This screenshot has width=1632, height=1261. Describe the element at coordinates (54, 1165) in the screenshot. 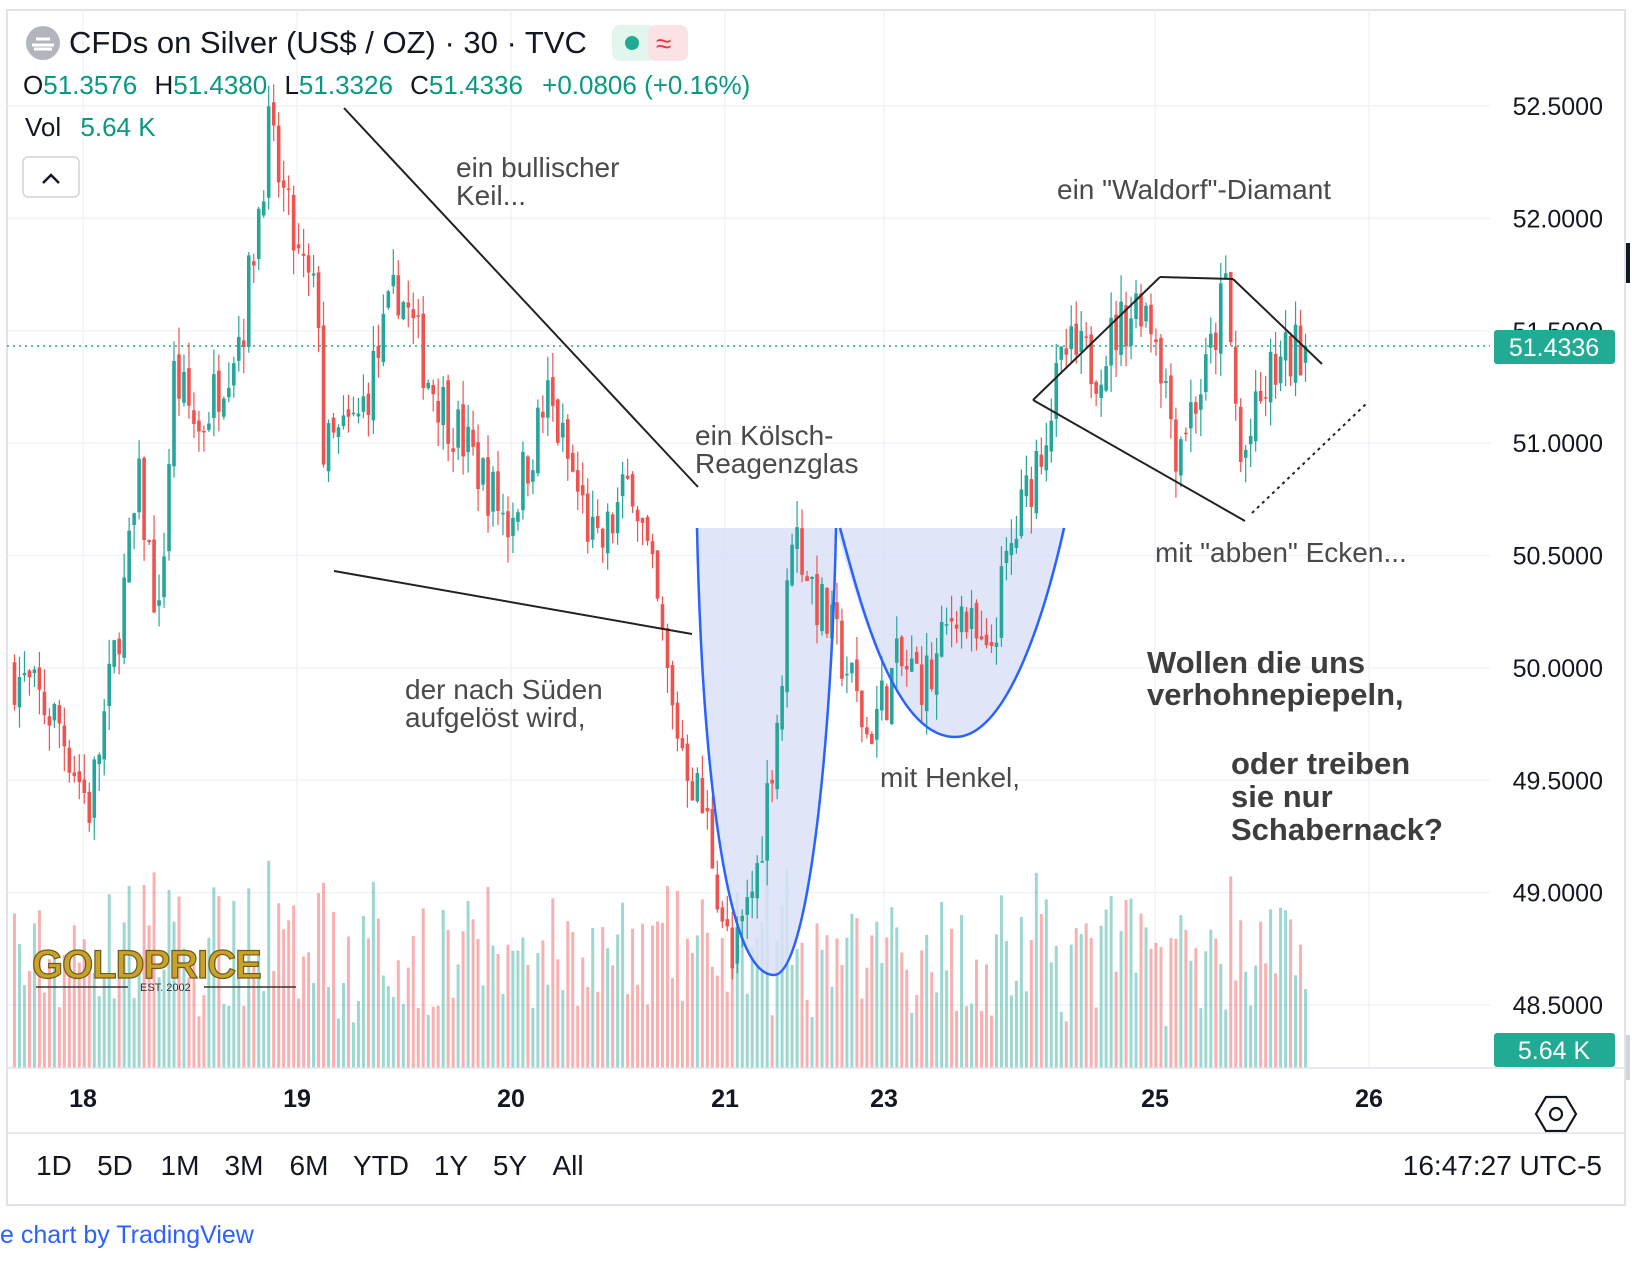

I see `range-button-1d: 1D` at that location.